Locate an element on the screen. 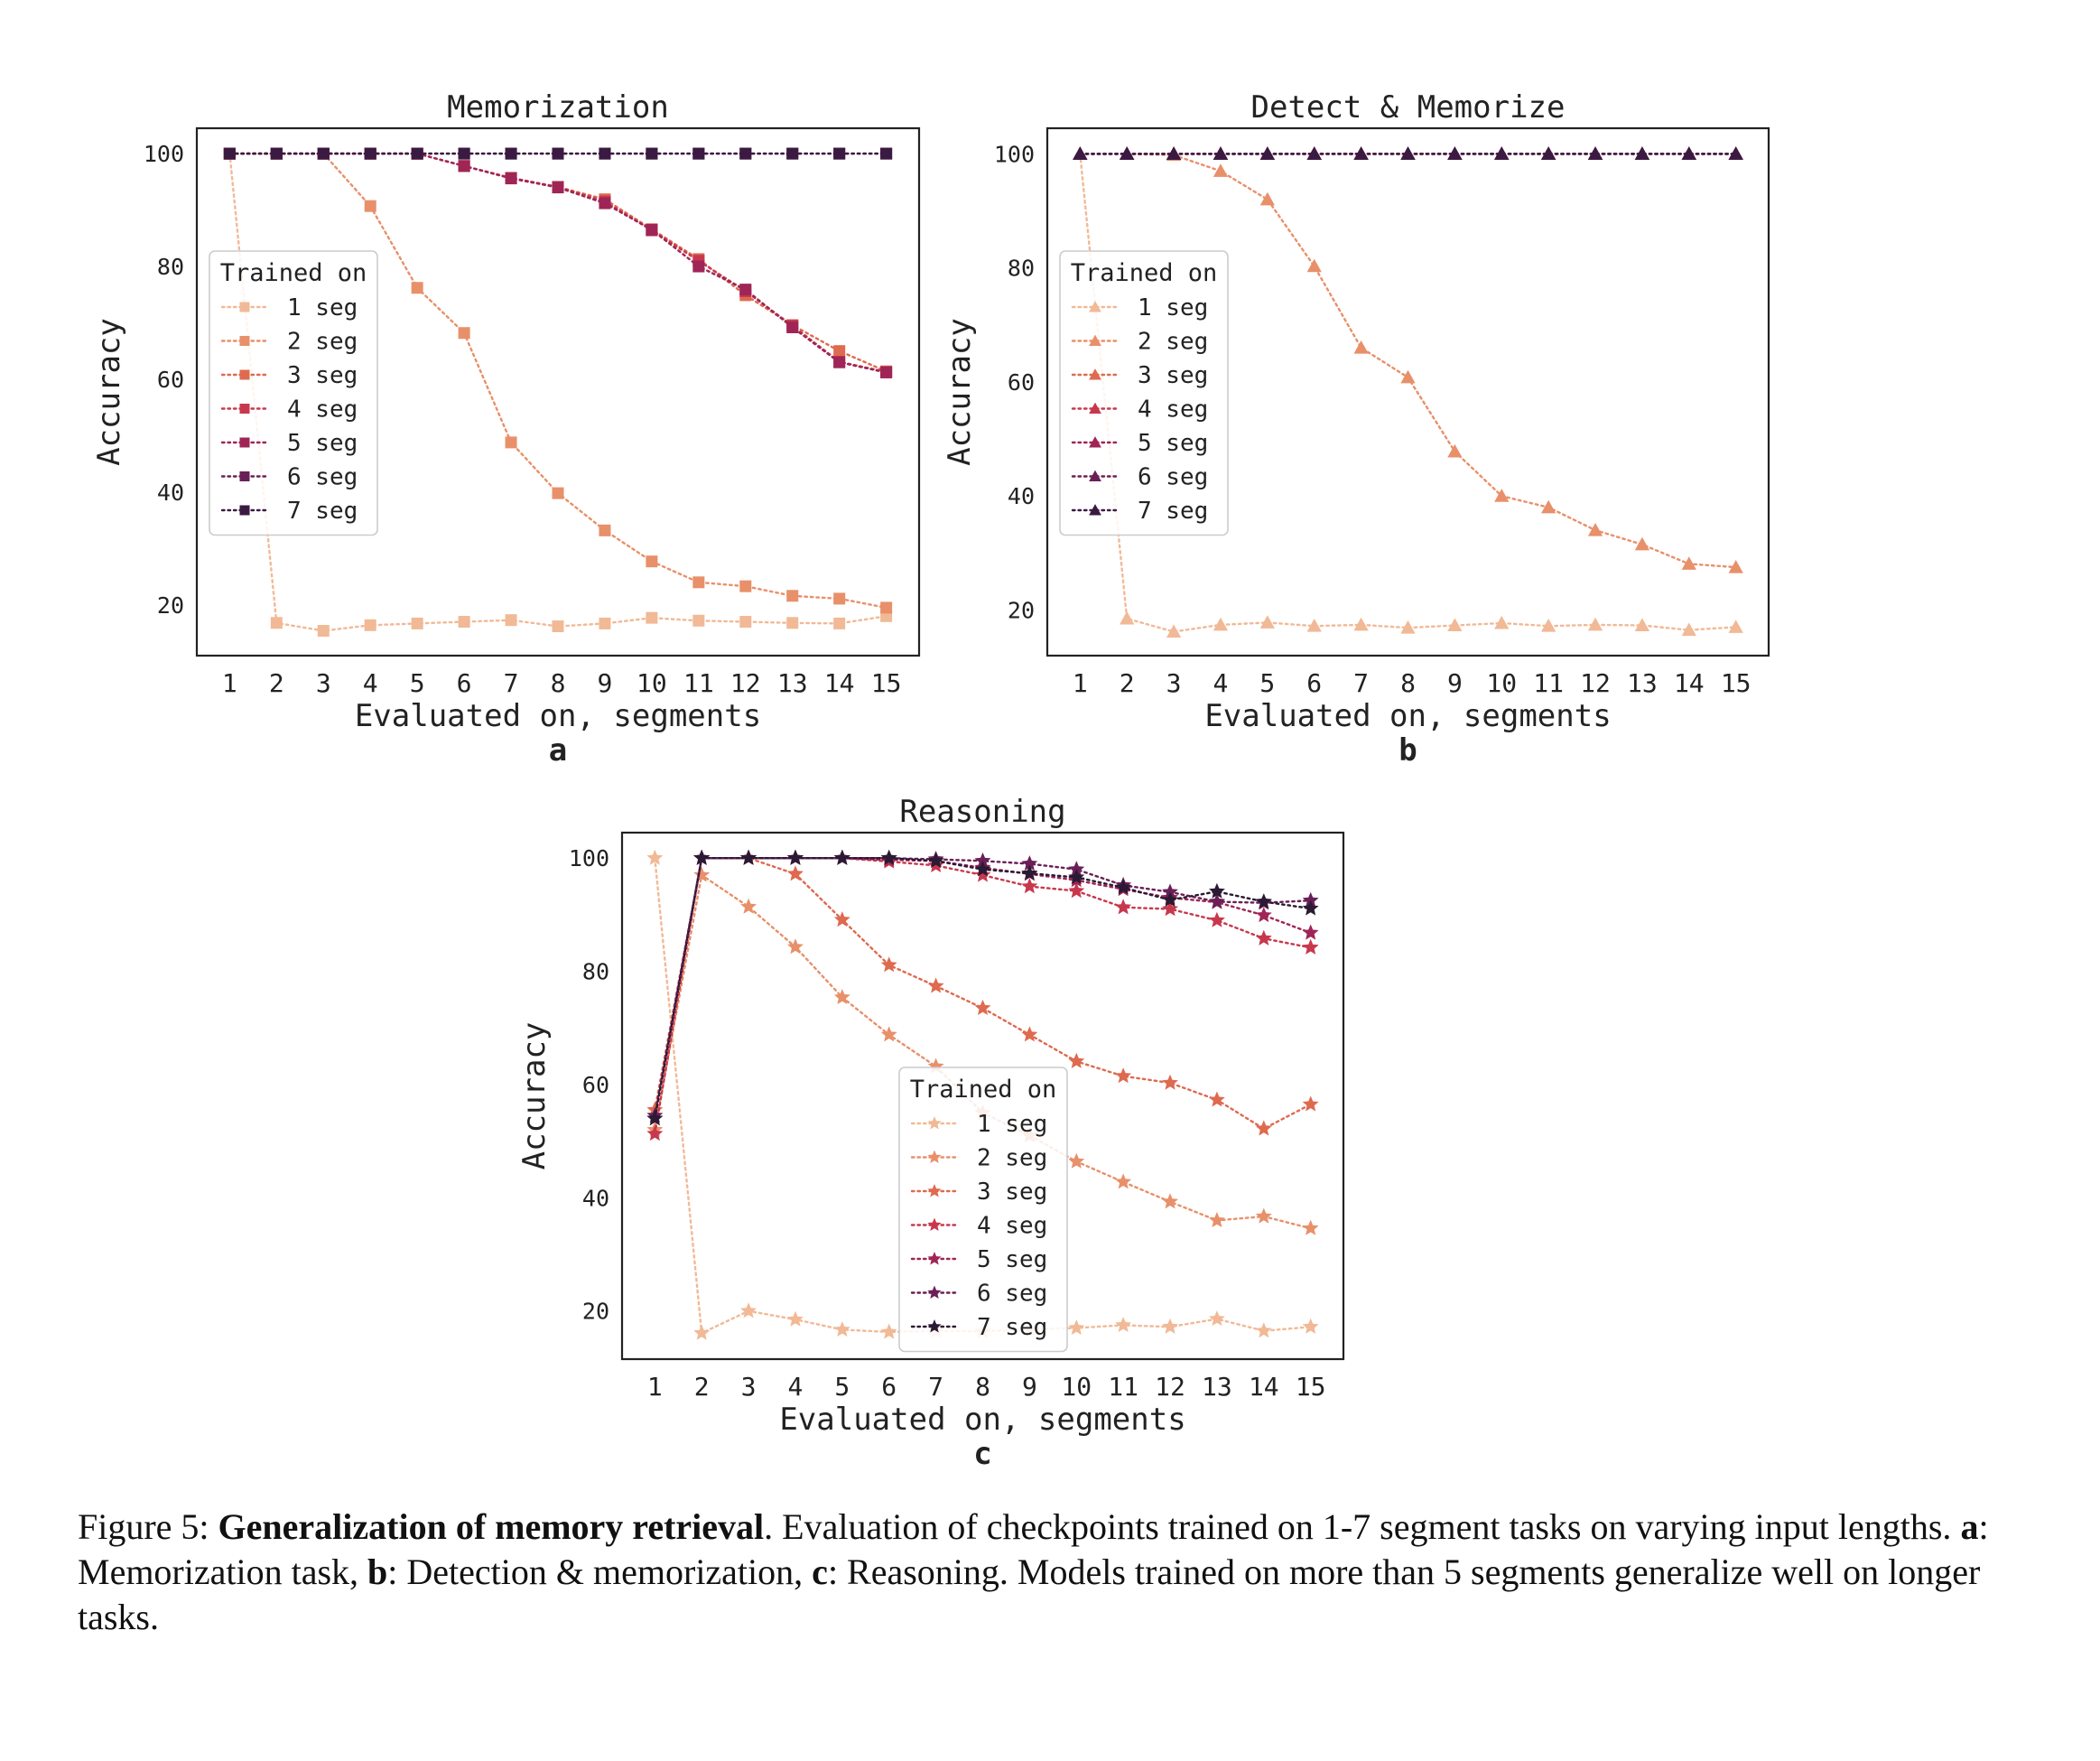 The width and height of the screenshot is (2100, 1761). y-axis-label: Accuracy is located at coordinates (109, 392).